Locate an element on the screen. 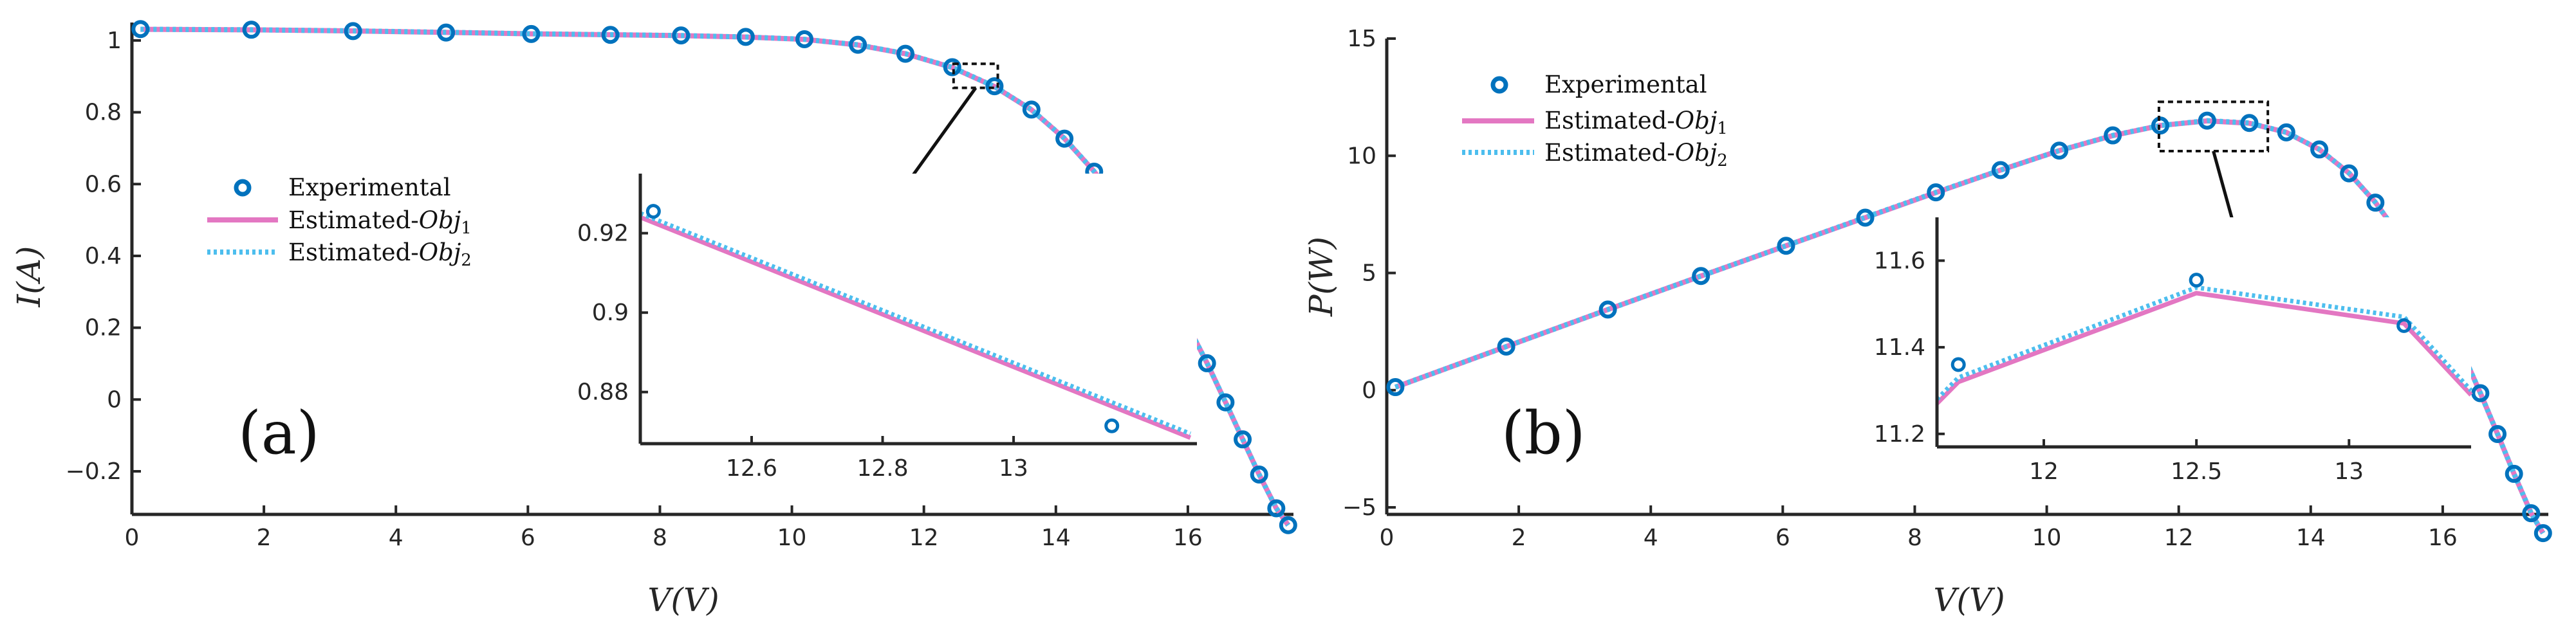 The width and height of the screenshot is (2576, 625). panel-a-y-tick-label: 0.8 is located at coordinates (103, 113).